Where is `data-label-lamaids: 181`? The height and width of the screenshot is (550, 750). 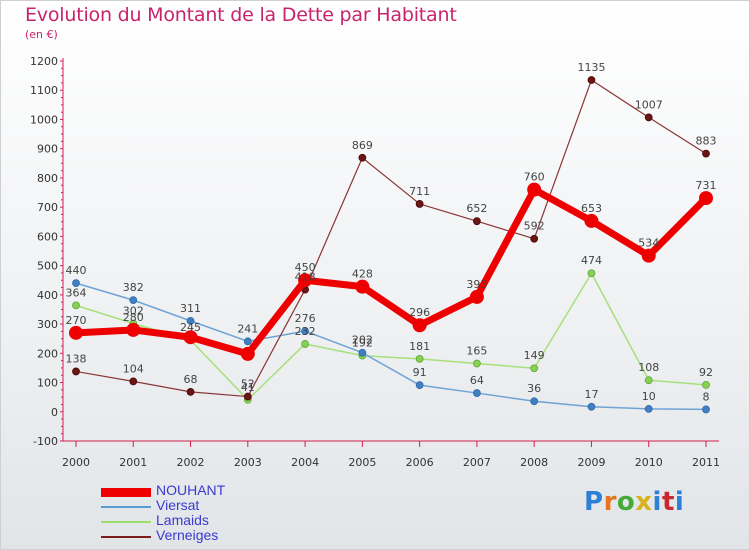 data-label-lamaids: 181 is located at coordinates (419, 346).